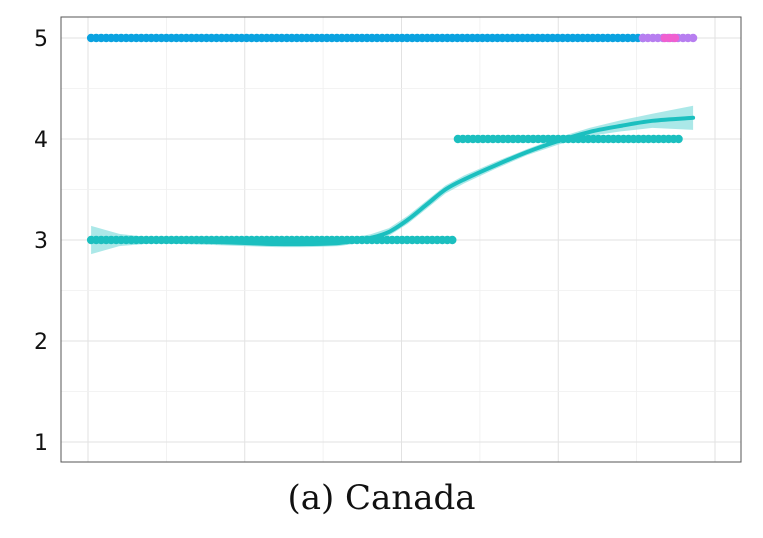 The image size is (763, 538). I want to click on y-tick-label: 3, so click(41, 241).